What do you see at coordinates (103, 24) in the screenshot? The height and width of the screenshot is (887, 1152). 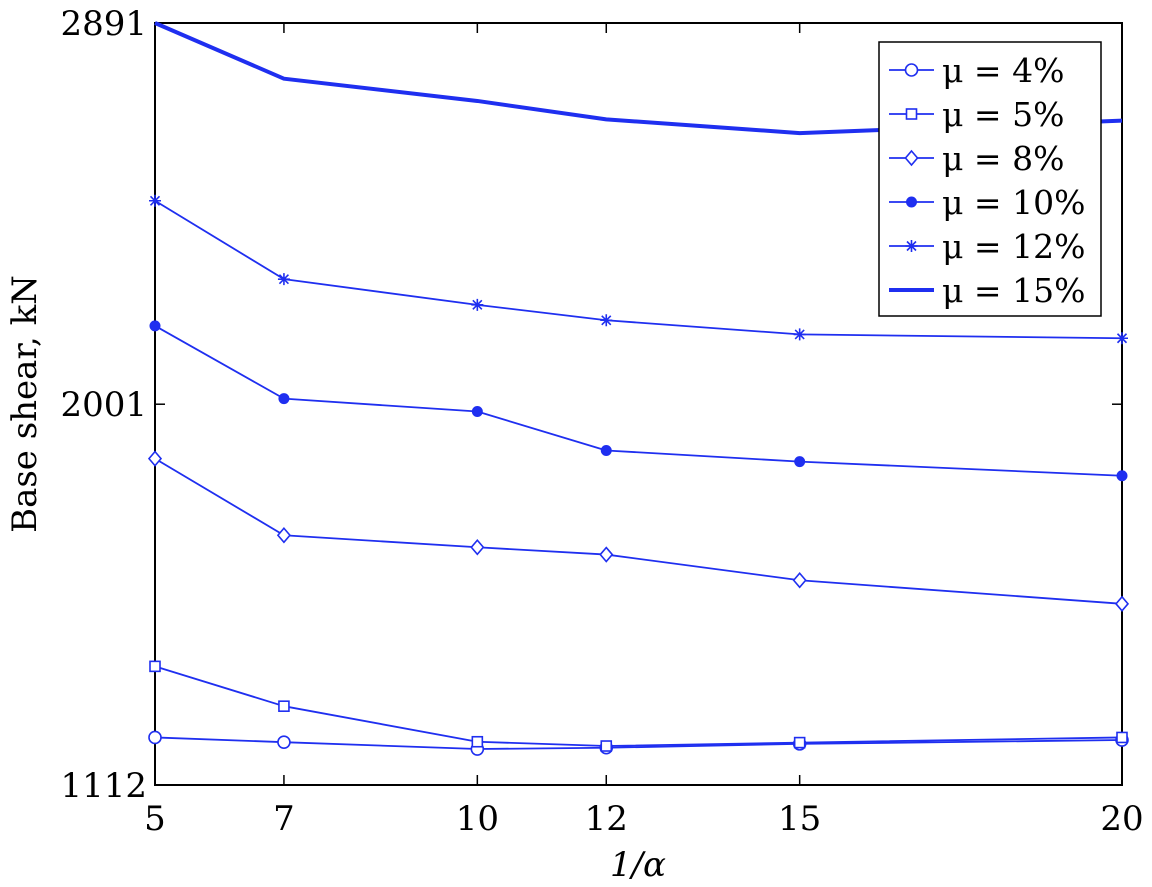 I see `y-tick-label: 2891` at bounding box center [103, 24].